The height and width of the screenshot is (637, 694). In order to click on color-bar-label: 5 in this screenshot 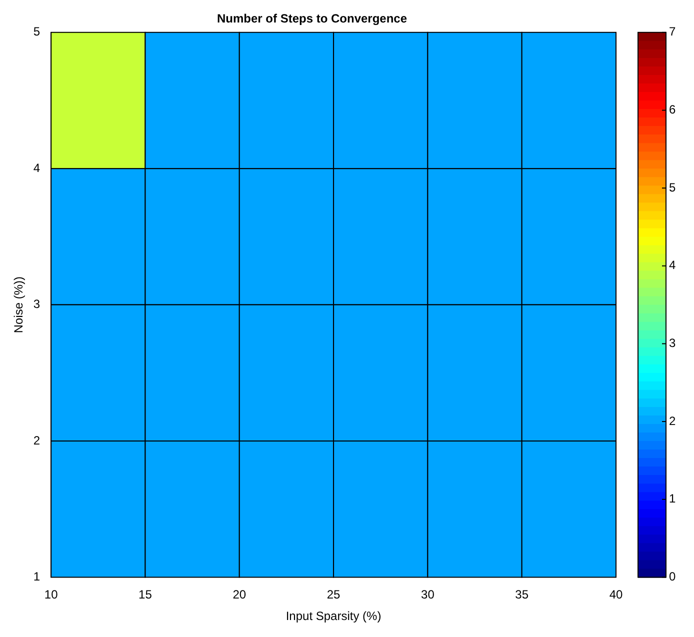, I will do `click(672, 187)`.